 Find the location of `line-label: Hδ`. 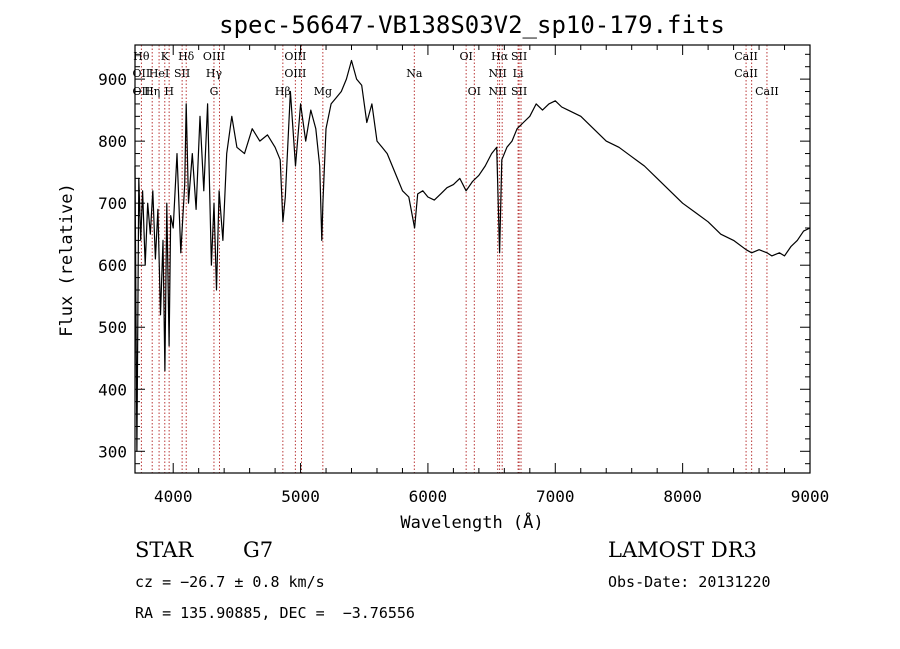

line-label: Hδ is located at coordinates (186, 56).